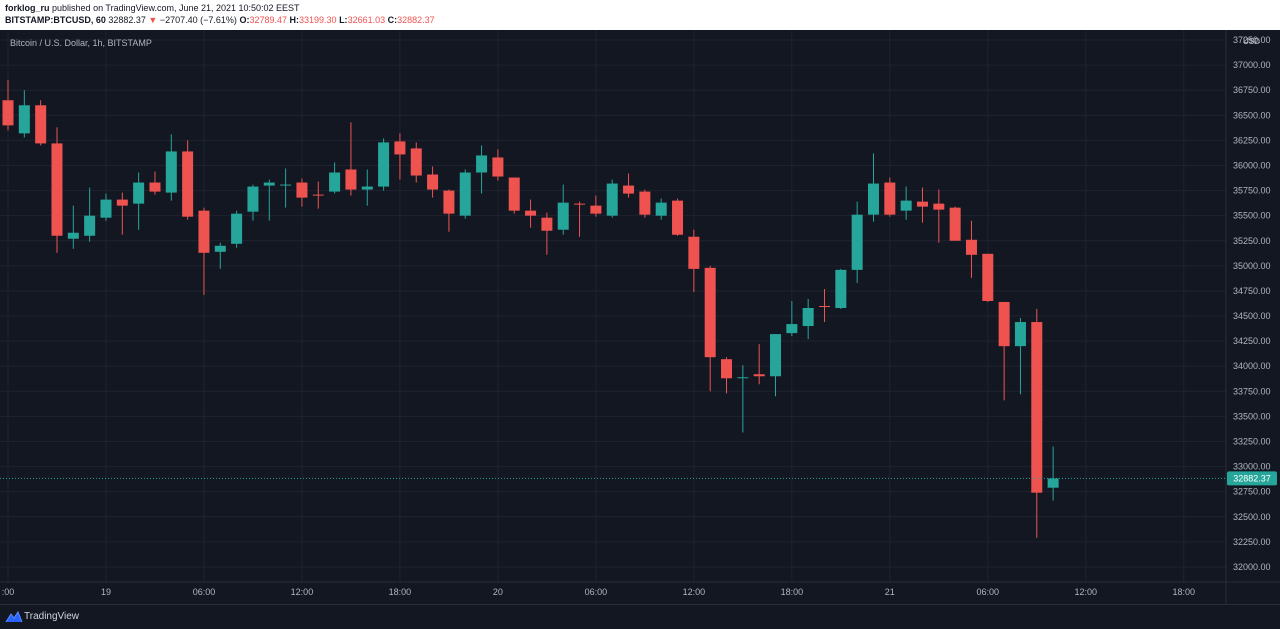 The image size is (1280, 629). Describe the element at coordinates (1252, 191) in the screenshot. I see `y-tick-label: 35750.00` at that location.